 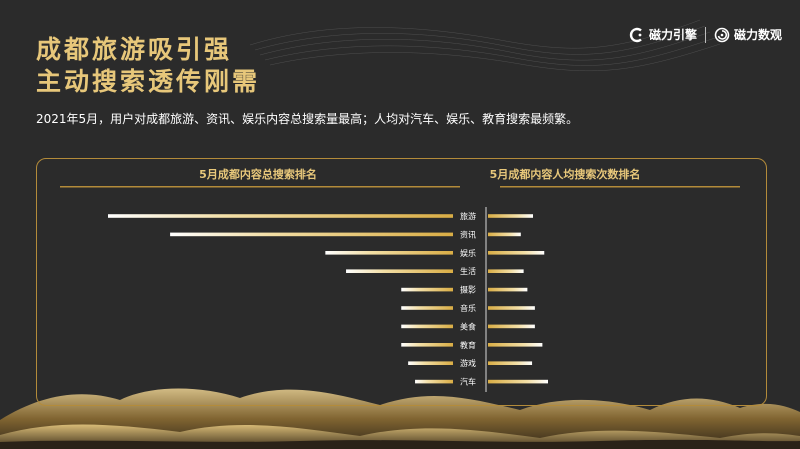 I want to click on category-label-6: 美食, so click(x=468, y=326).